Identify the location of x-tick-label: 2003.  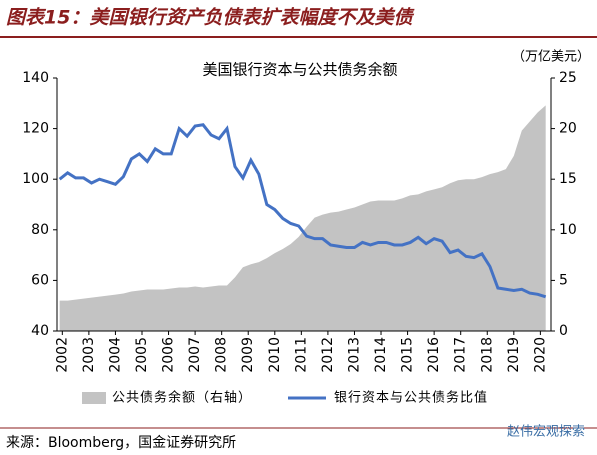
(89, 355).